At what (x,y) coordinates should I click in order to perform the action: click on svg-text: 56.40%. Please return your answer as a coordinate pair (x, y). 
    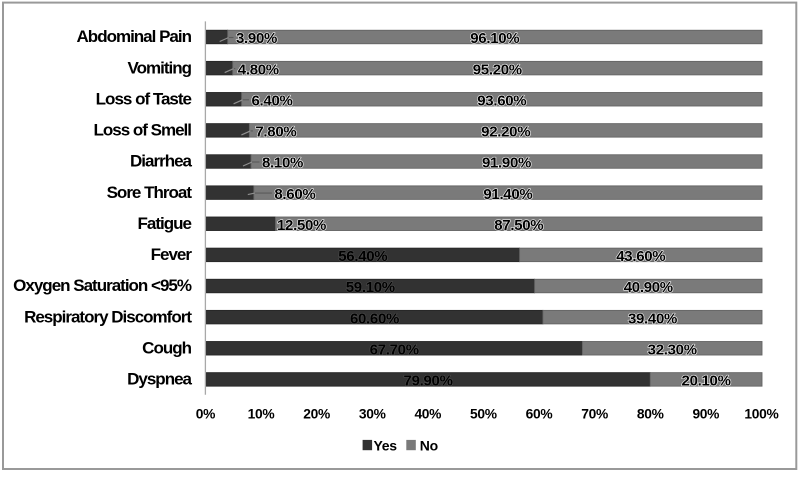
    Looking at the image, I should click on (362, 256).